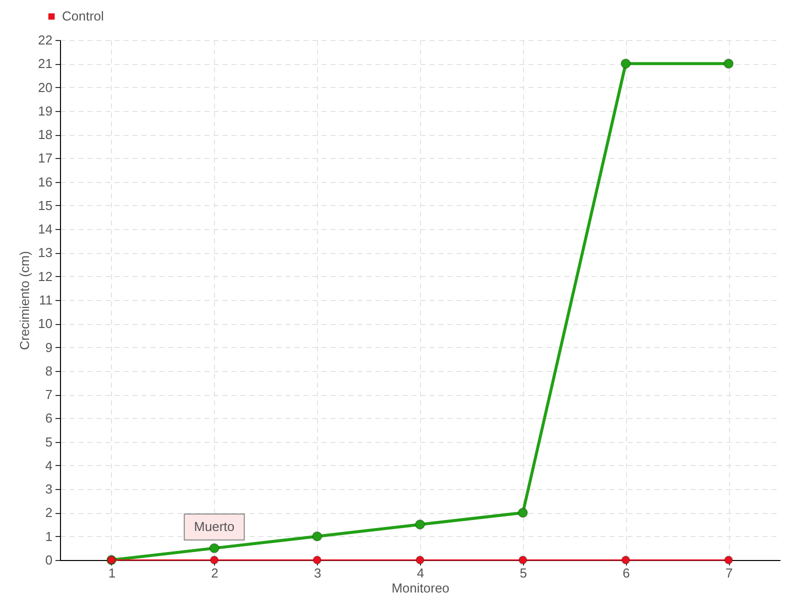 Image resolution: width=800 pixels, height=600 pixels. Describe the element at coordinates (420, 573) in the screenshot. I see `x-tick-label: 4` at that location.